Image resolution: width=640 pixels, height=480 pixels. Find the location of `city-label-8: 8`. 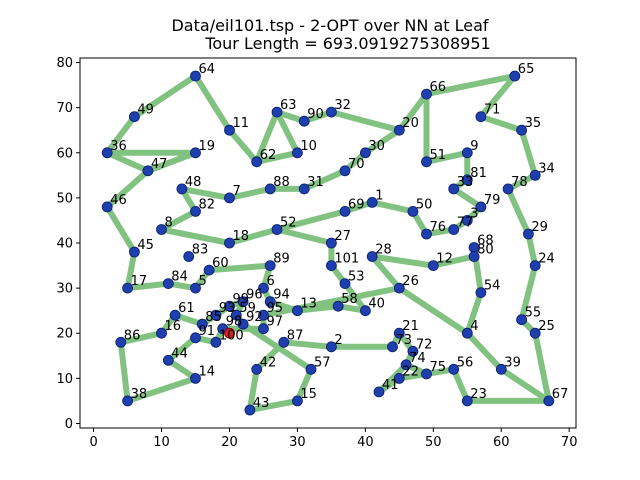

city-label-8: 8 is located at coordinates (169, 223).